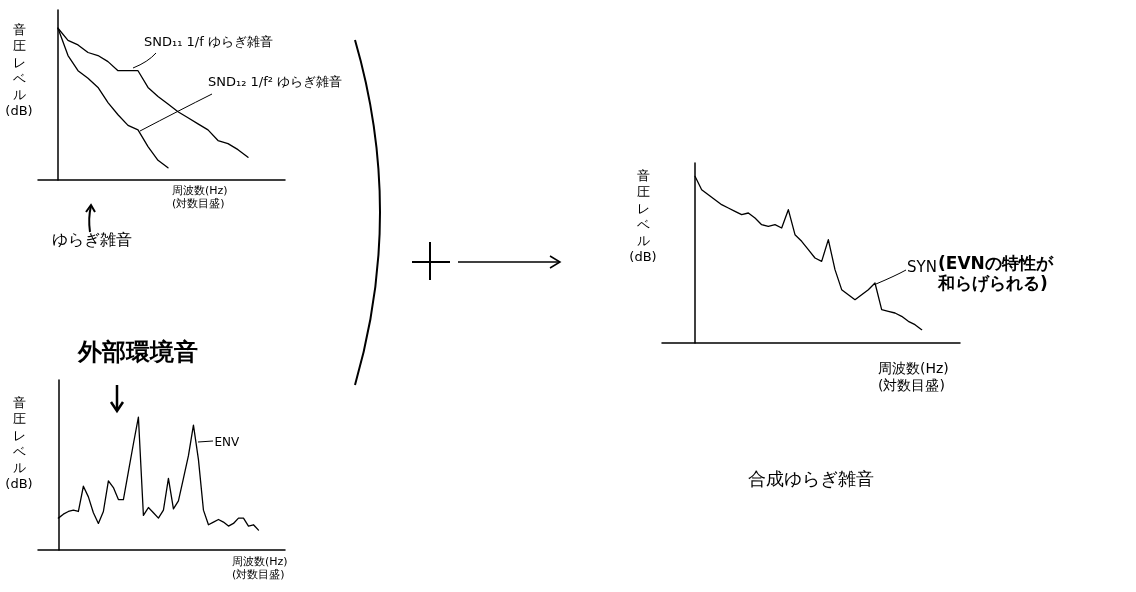 The width and height of the screenshot is (1136, 592). I want to click on legend-label: ENV, so click(227, 441).